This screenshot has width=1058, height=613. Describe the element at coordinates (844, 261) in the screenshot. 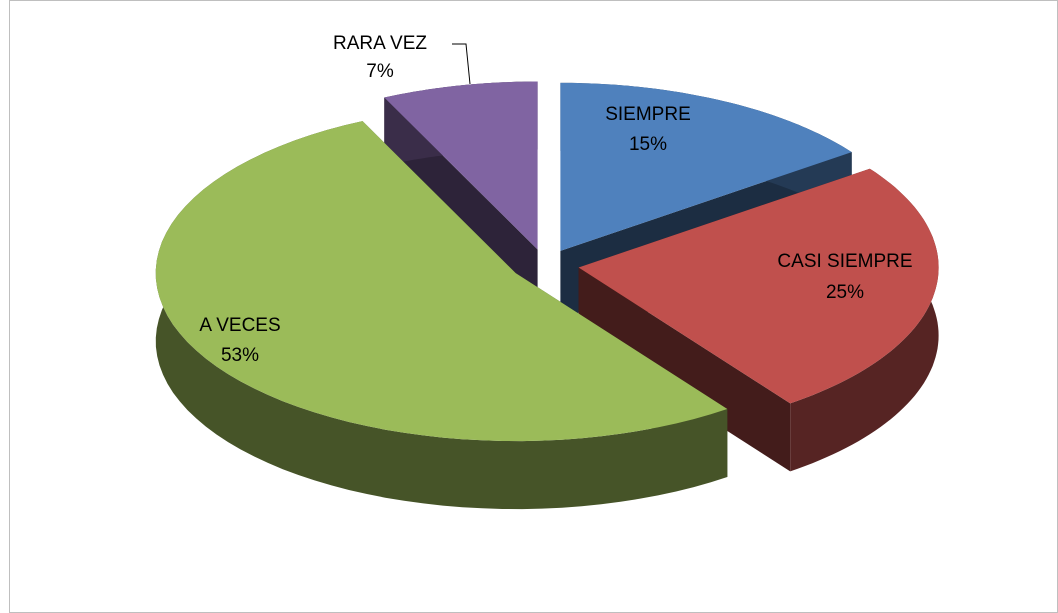

I see `slice-label: CASI SIEMPRE` at that location.